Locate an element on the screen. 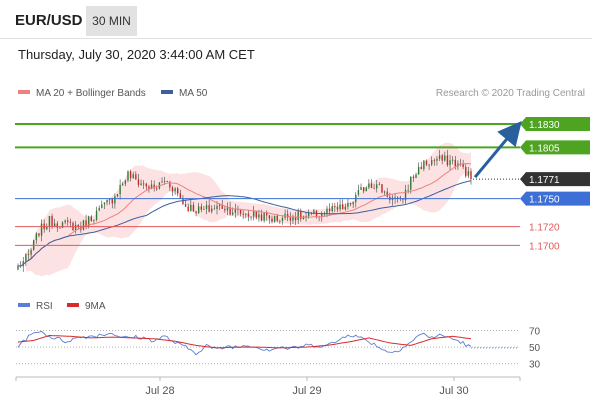 The image size is (592, 410). rsi-tick-label: 30 is located at coordinates (535, 365).